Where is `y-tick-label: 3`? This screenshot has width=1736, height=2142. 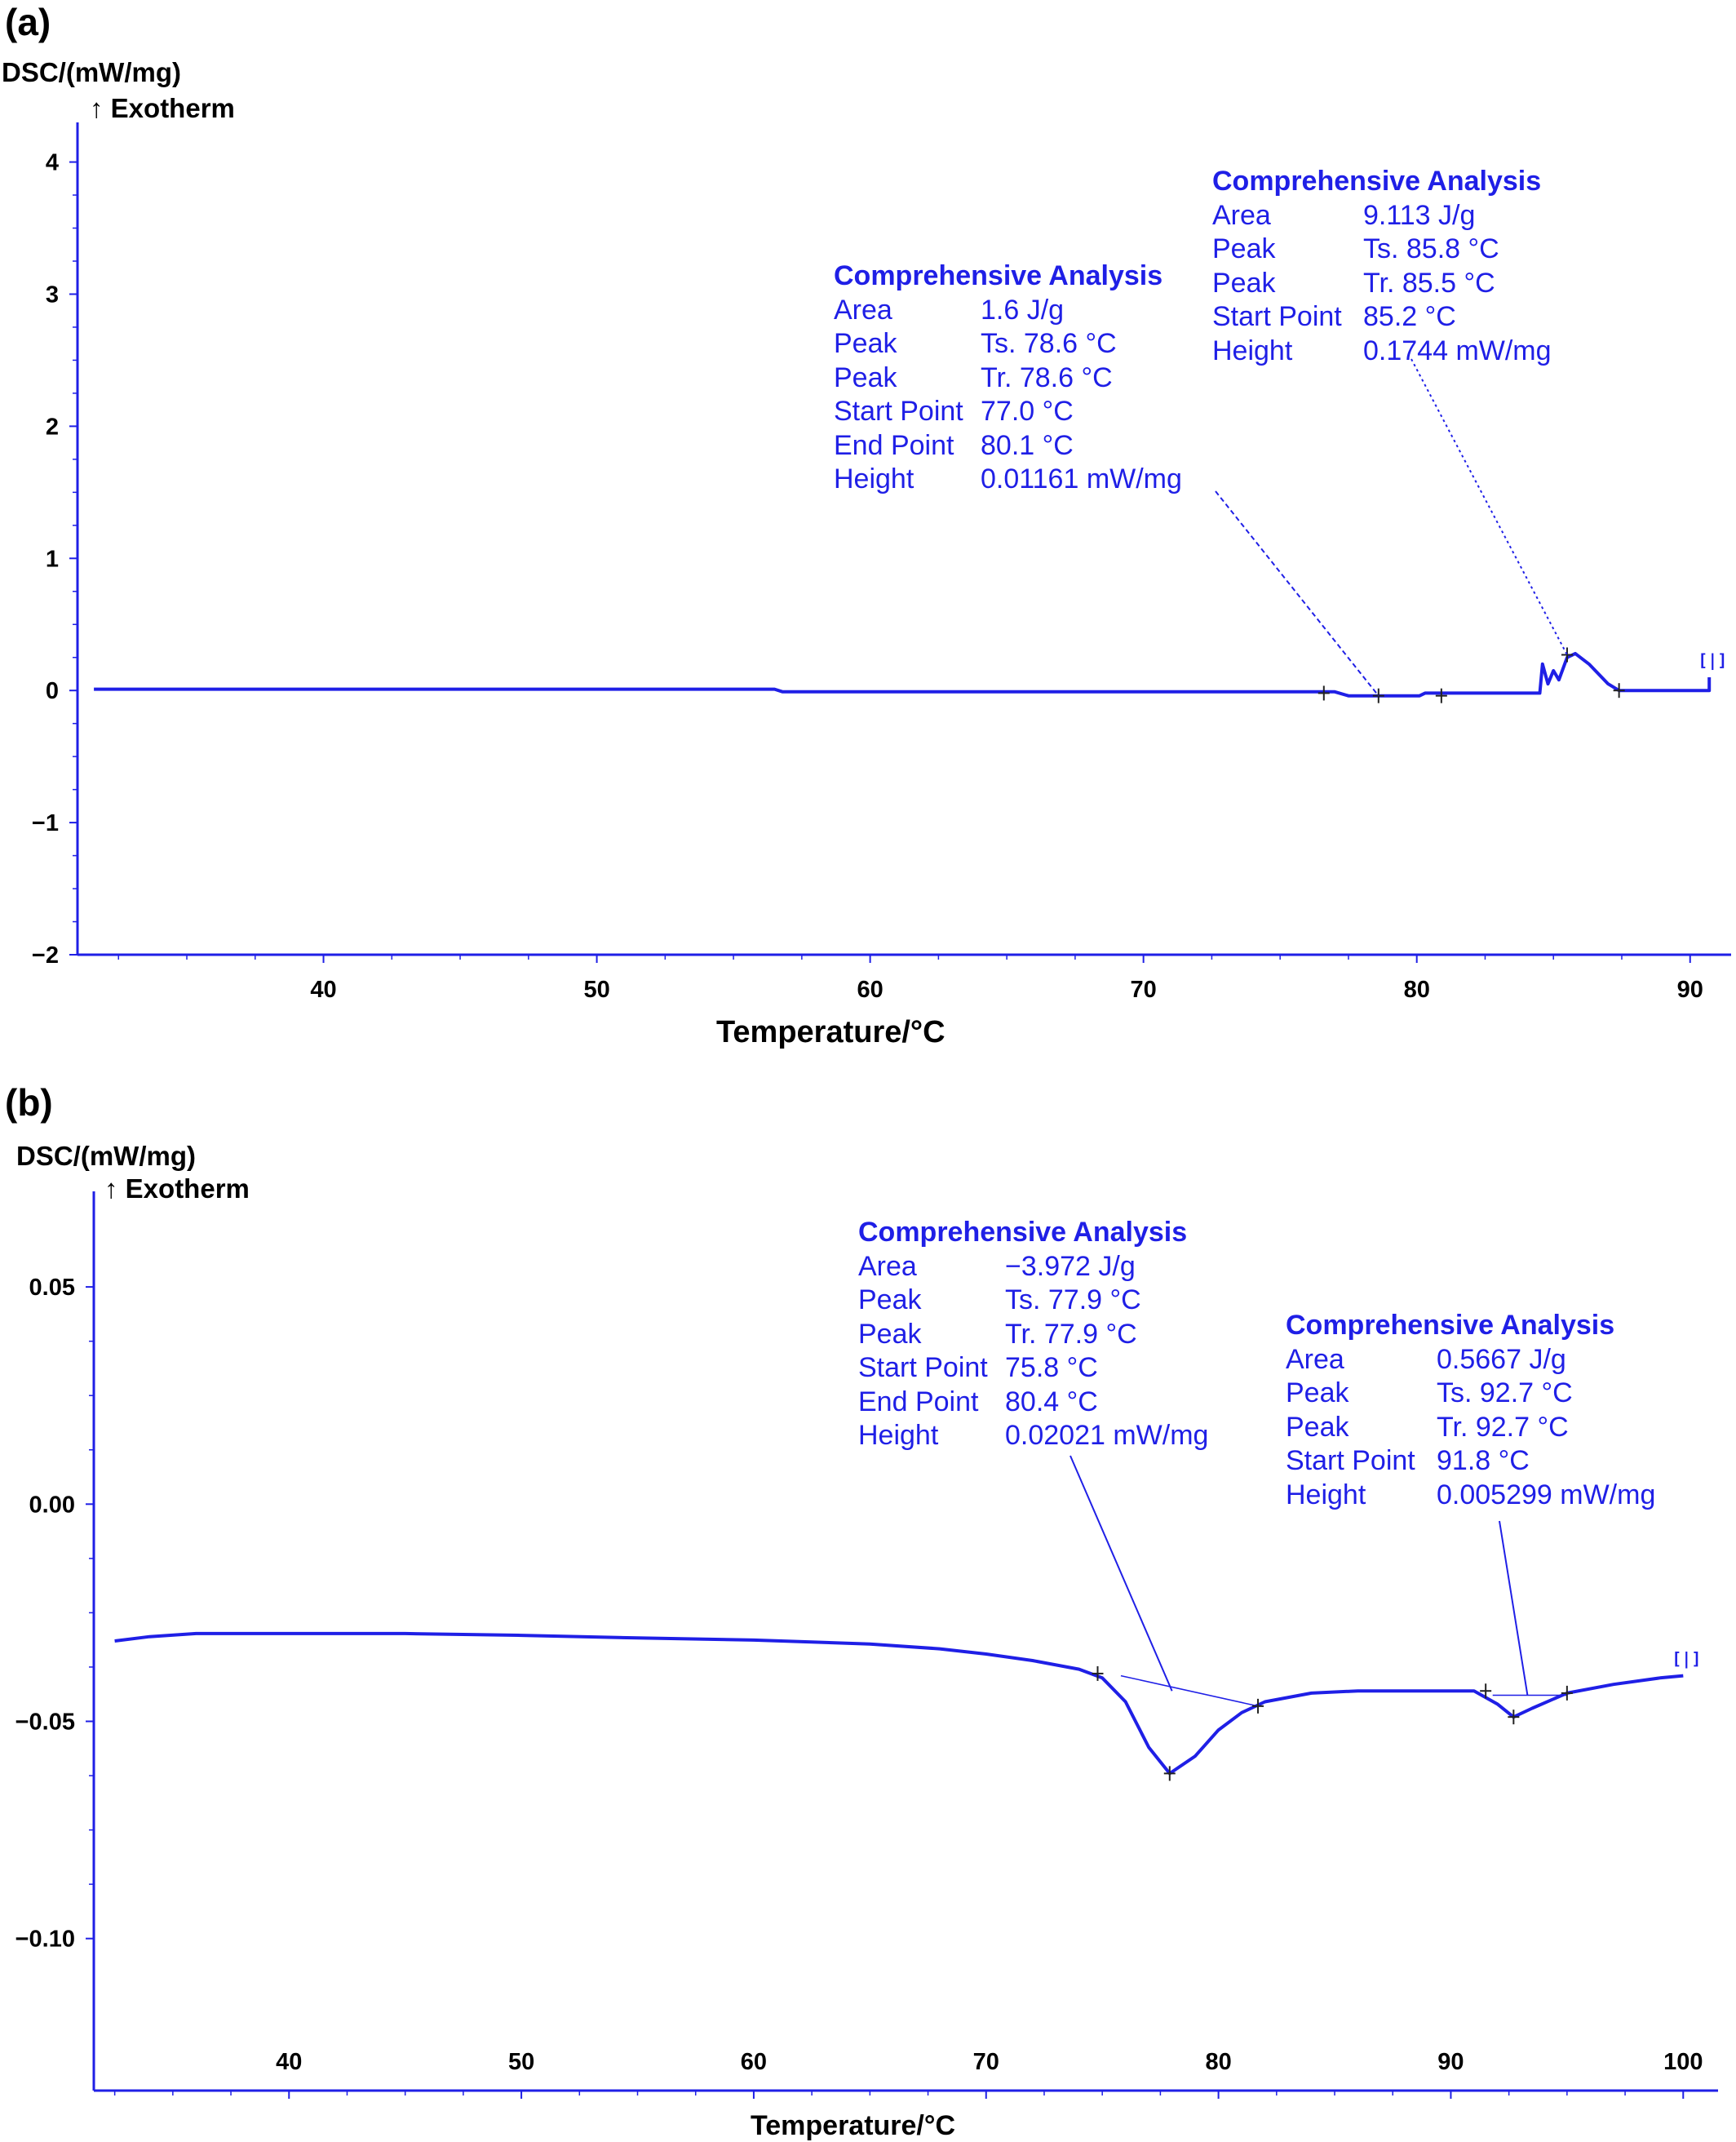
y-tick-label: 3 is located at coordinates (52, 295).